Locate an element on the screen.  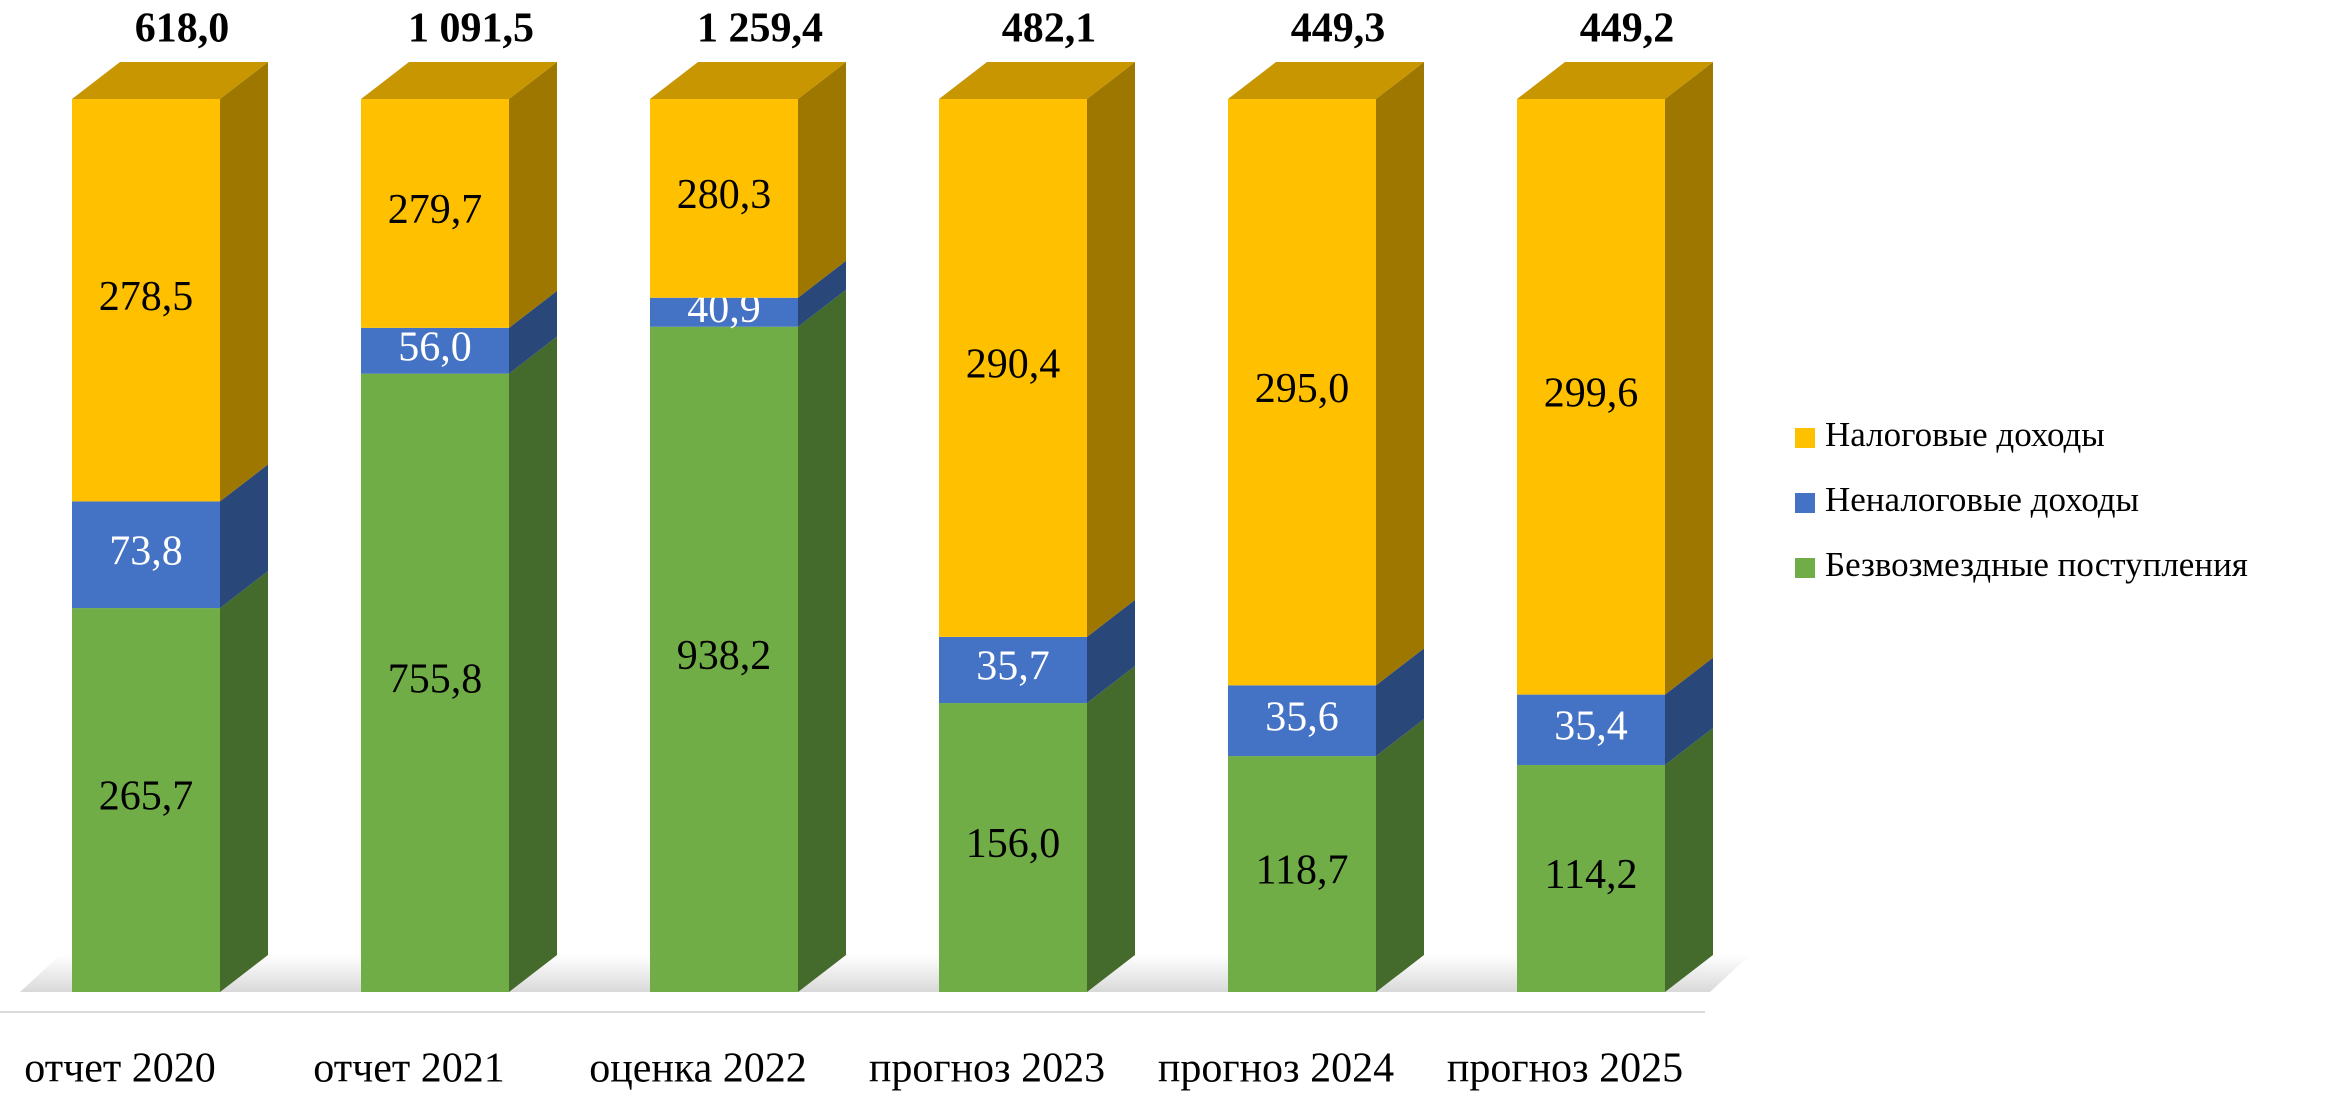
data-label: 280,3 is located at coordinates (724, 195).